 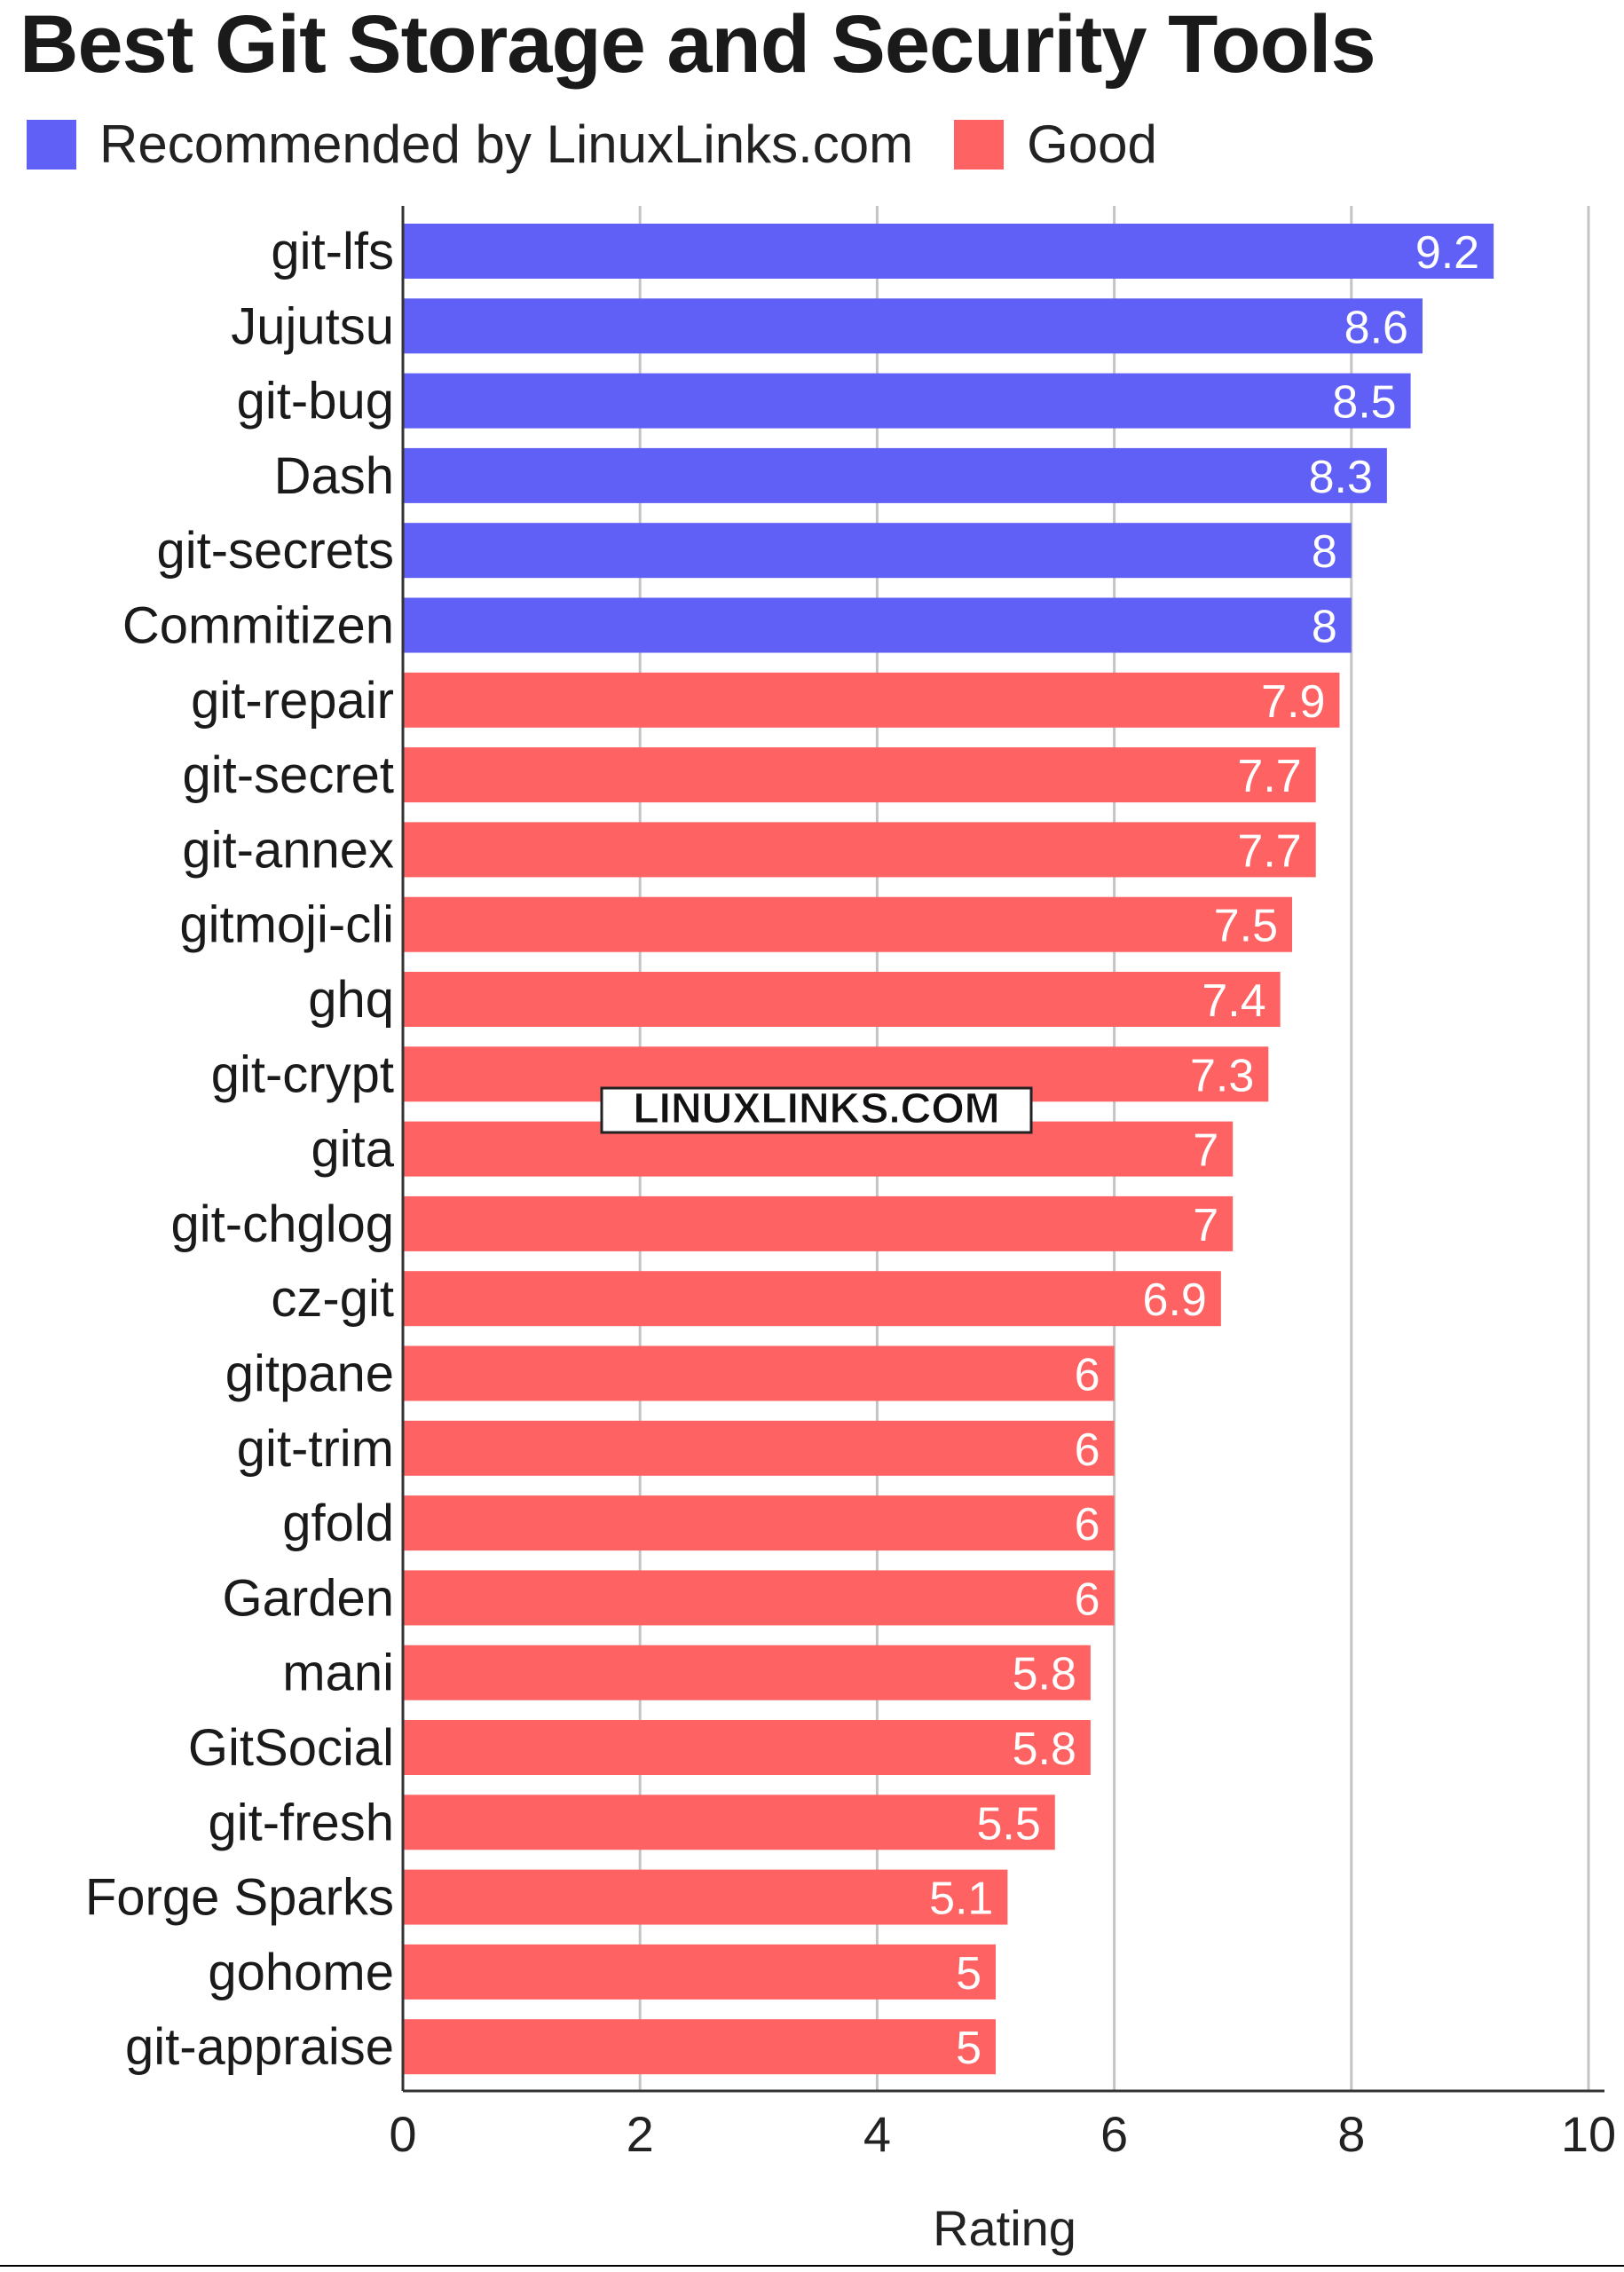 I want to click on category-label: ghq, so click(x=351, y=1000).